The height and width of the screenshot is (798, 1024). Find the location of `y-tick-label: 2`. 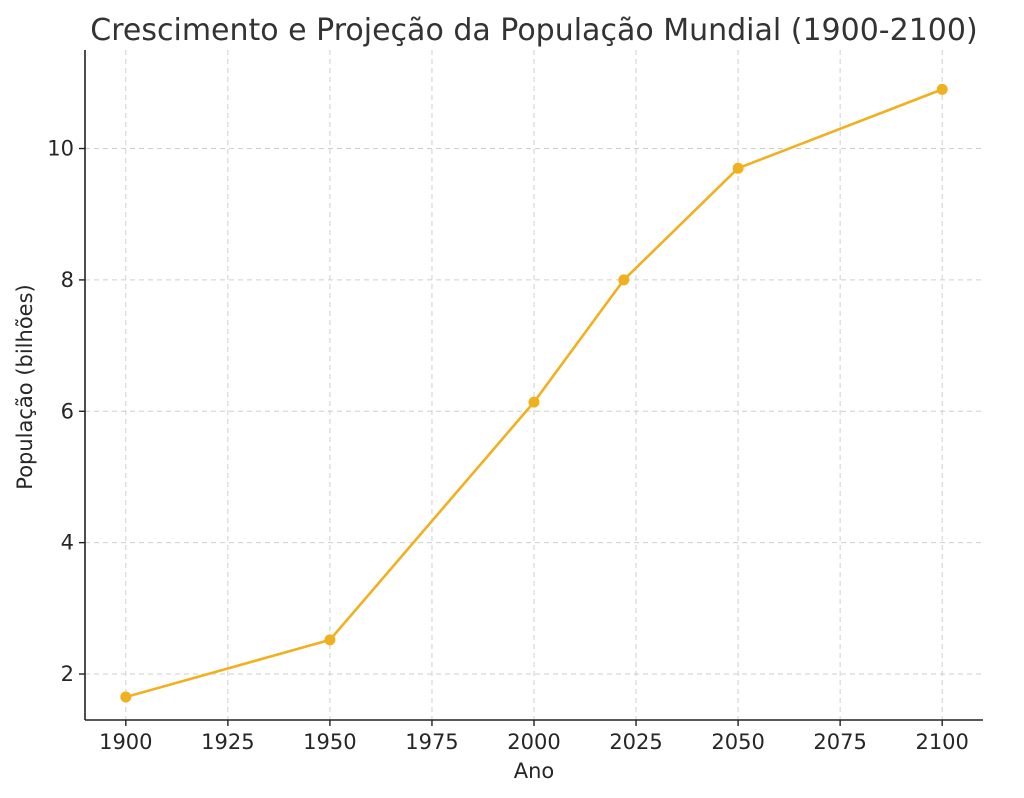

y-tick-label: 2 is located at coordinates (67, 674).